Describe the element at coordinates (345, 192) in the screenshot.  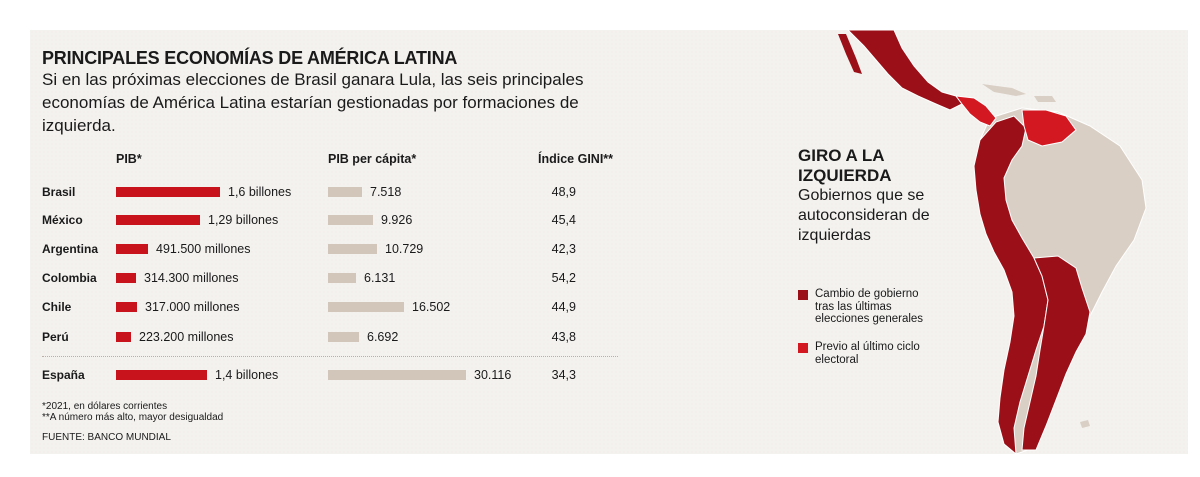
I see `per-capita-bar-brasil` at that location.